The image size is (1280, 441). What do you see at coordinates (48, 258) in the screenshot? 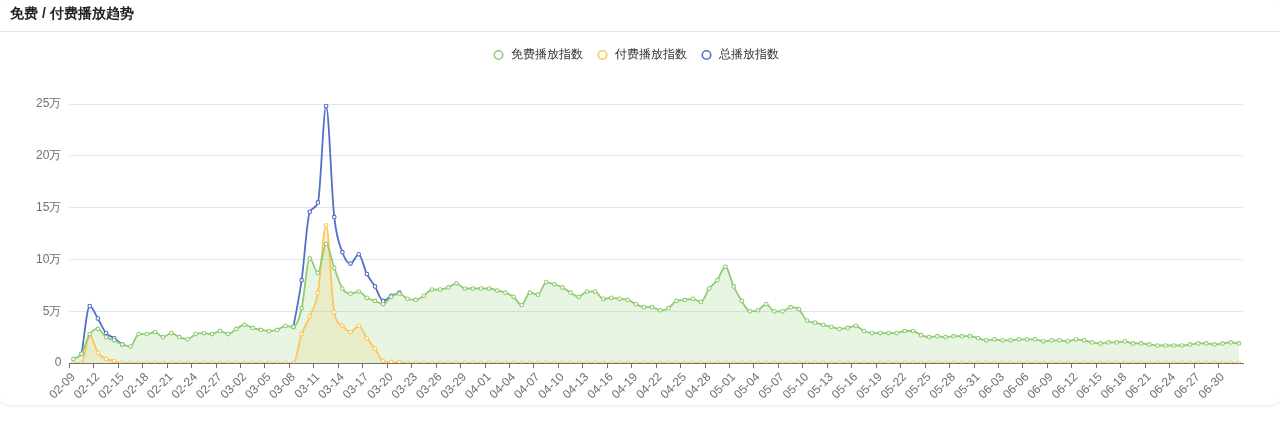
I see `y-tick-label: 10万` at bounding box center [48, 258].